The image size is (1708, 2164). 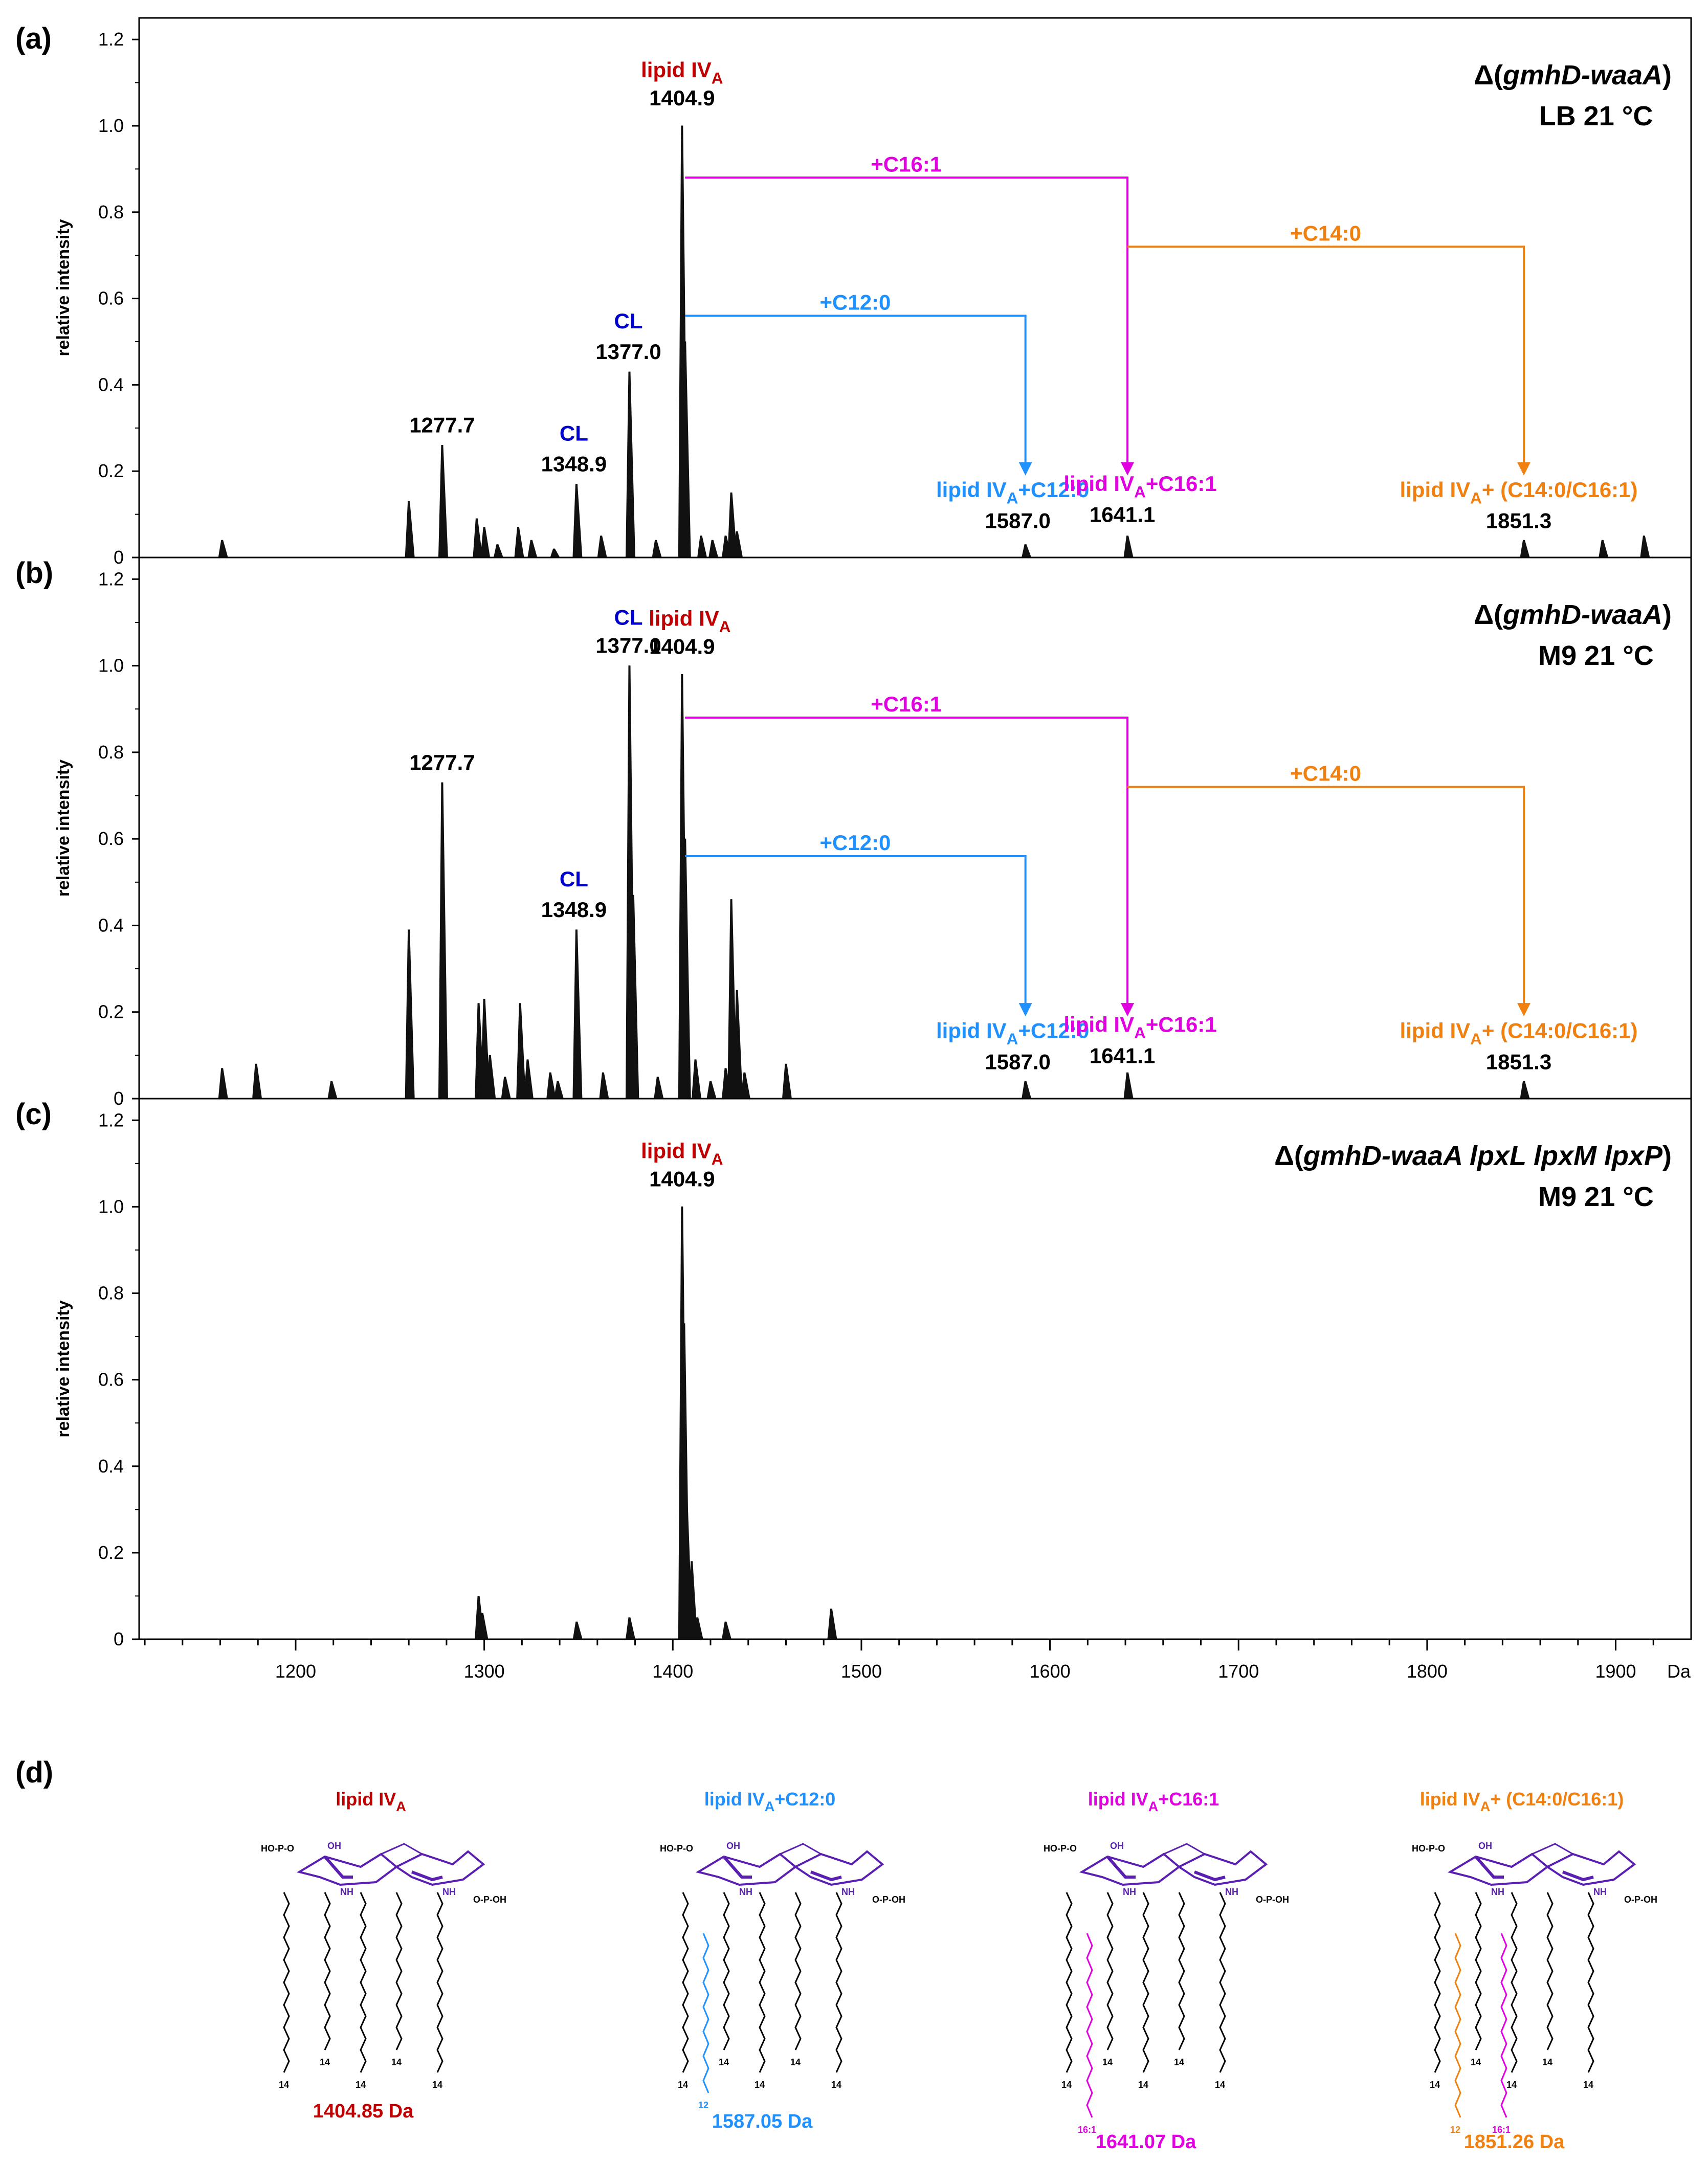 I want to click on lipid-iva-label-main: lipid IV, so click(x=676, y=1151).